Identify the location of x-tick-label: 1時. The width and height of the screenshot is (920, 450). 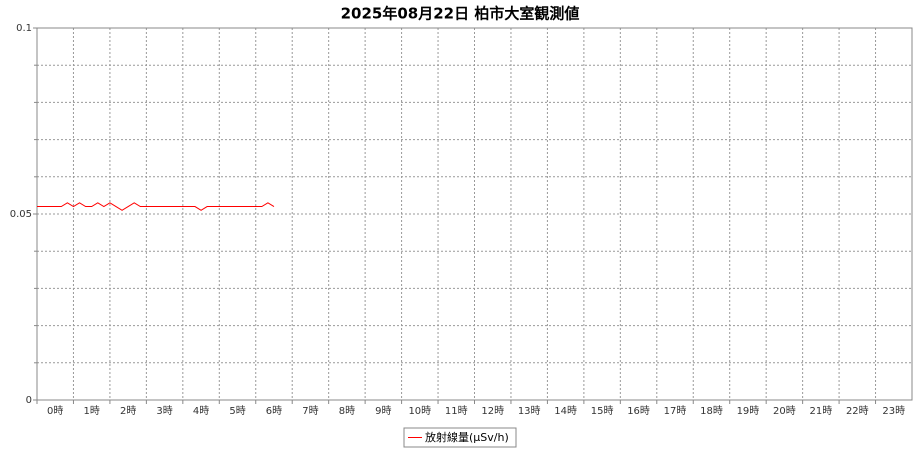
(92, 411).